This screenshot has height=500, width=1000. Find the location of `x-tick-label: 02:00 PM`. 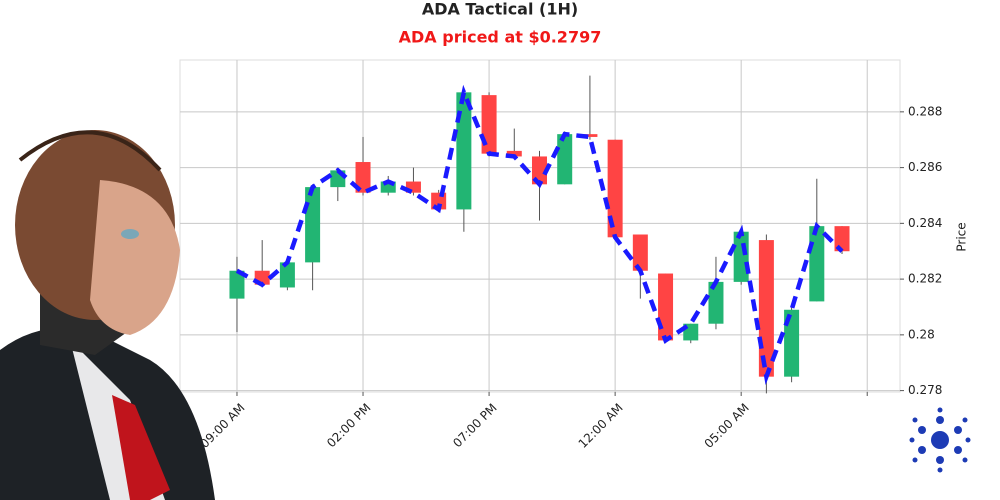

x-tick-label: 02:00 PM is located at coordinates (348, 425).